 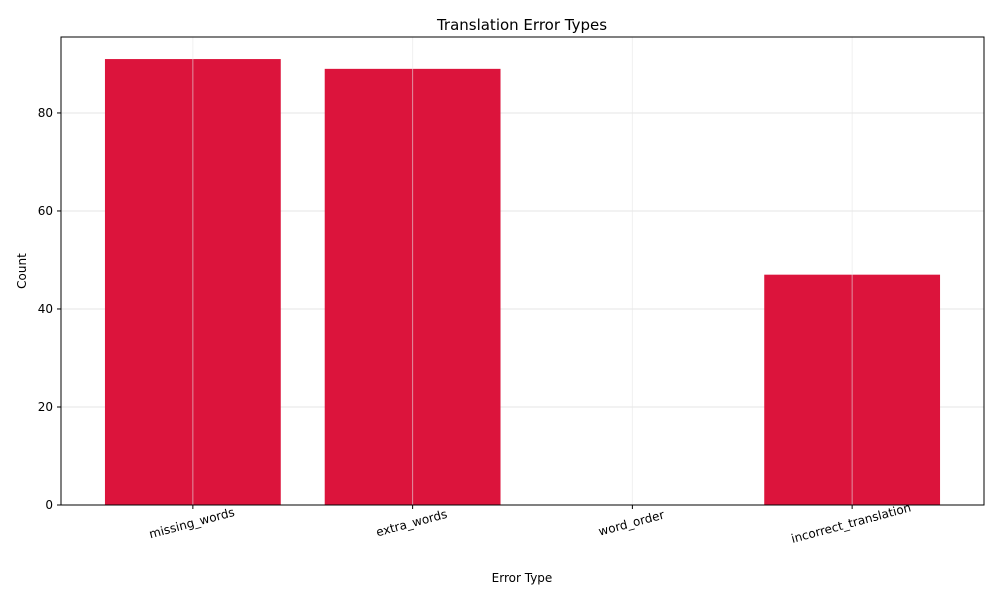 I want to click on y-tick-label: 0, so click(x=49, y=505).